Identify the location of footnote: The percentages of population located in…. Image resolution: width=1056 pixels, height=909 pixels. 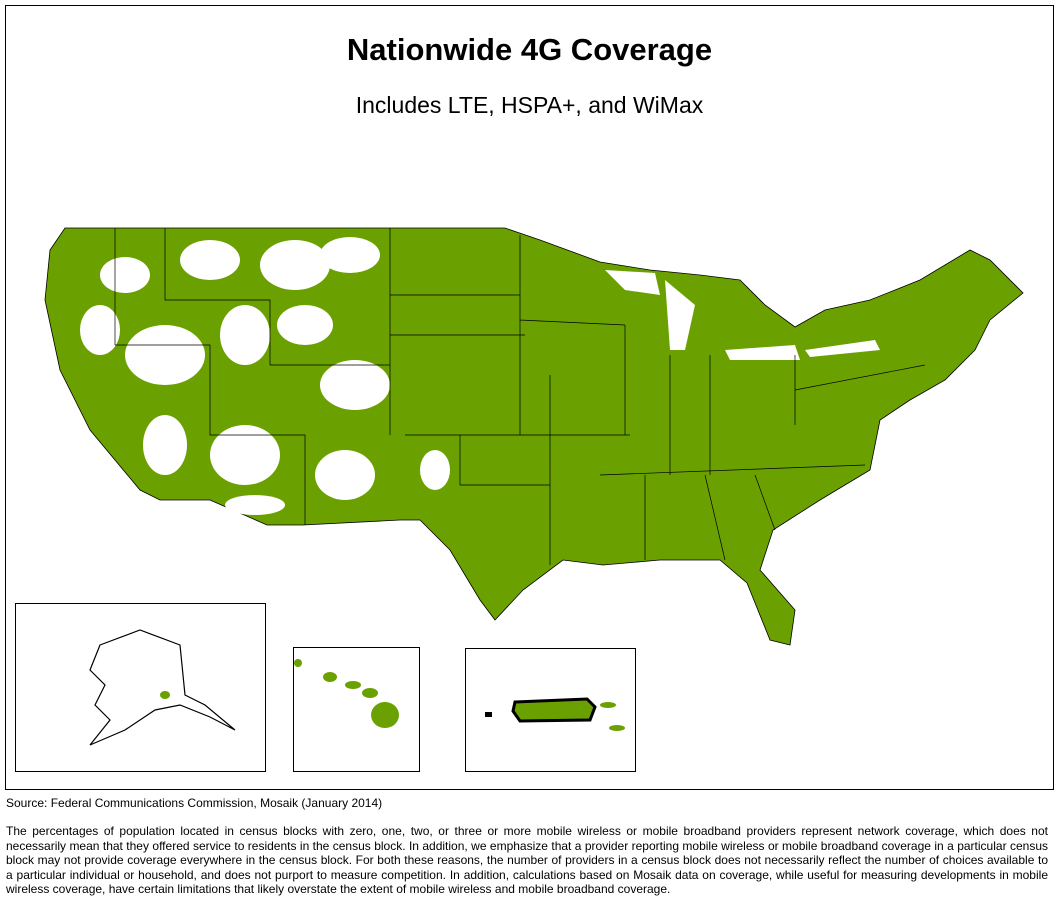
(527, 860).